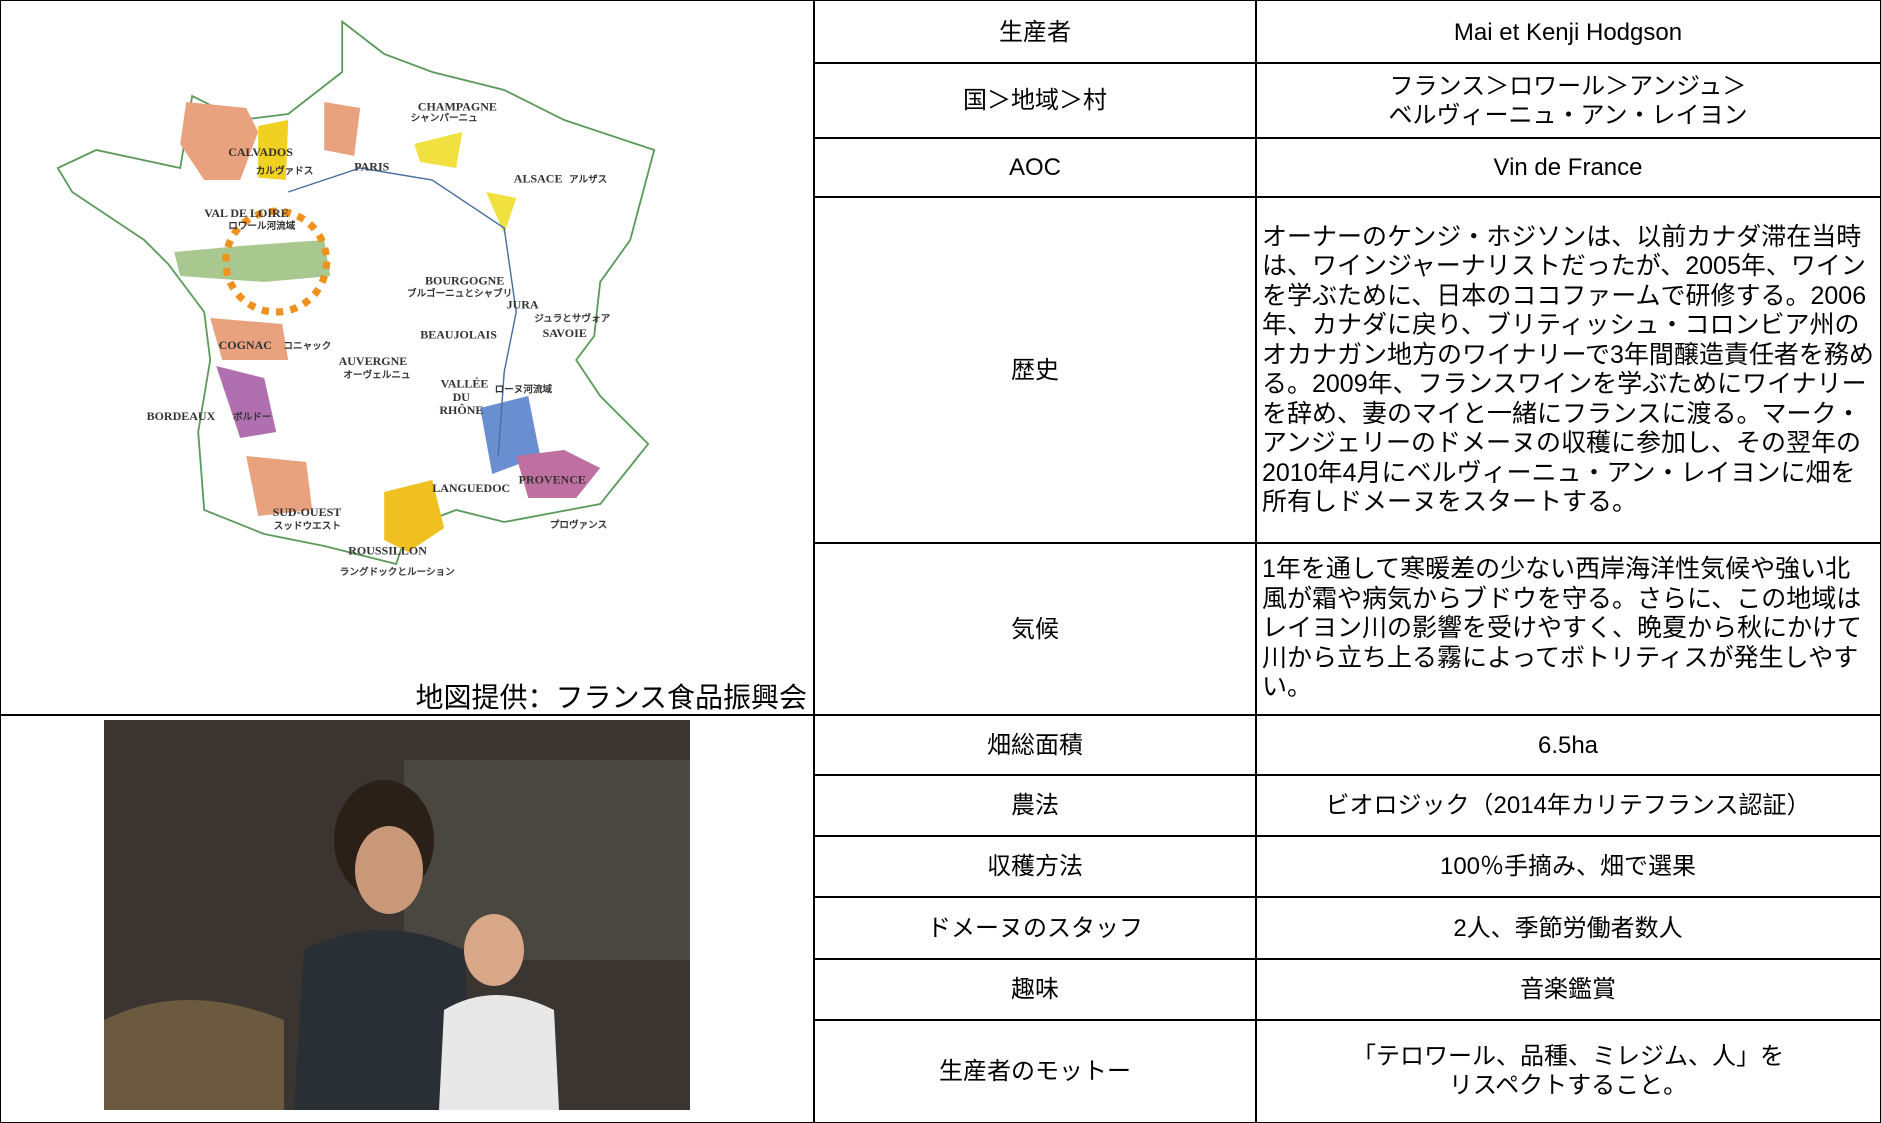  What do you see at coordinates (1035, 989) in the screenshot?
I see `row-label: 趣味` at bounding box center [1035, 989].